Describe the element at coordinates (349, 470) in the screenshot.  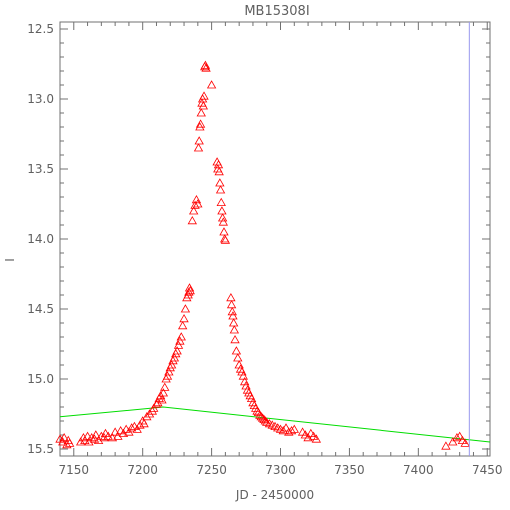
I see `x-tick-label: 7350` at that location.